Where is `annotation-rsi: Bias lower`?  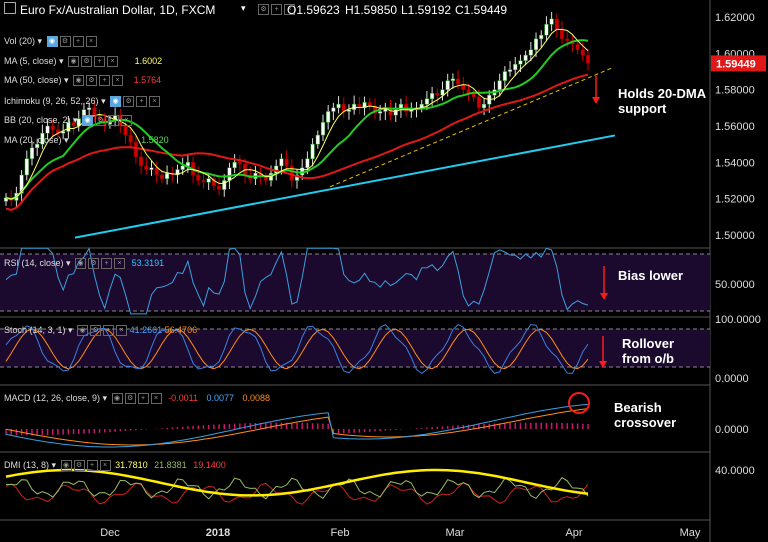
annotation-rsi: Bias lower is located at coordinates (651, 275).